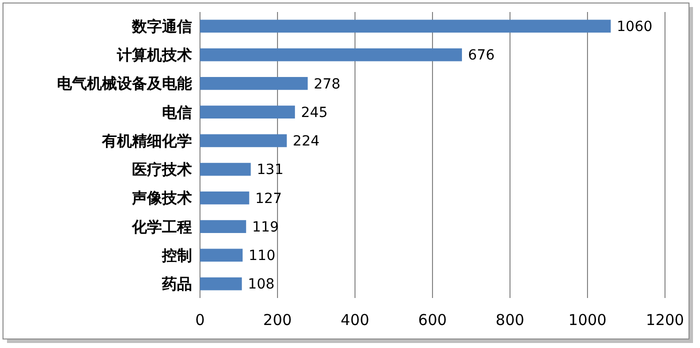 The image size is (700, 348). I want to click on x-tick-label: 600, so click(432, 320).